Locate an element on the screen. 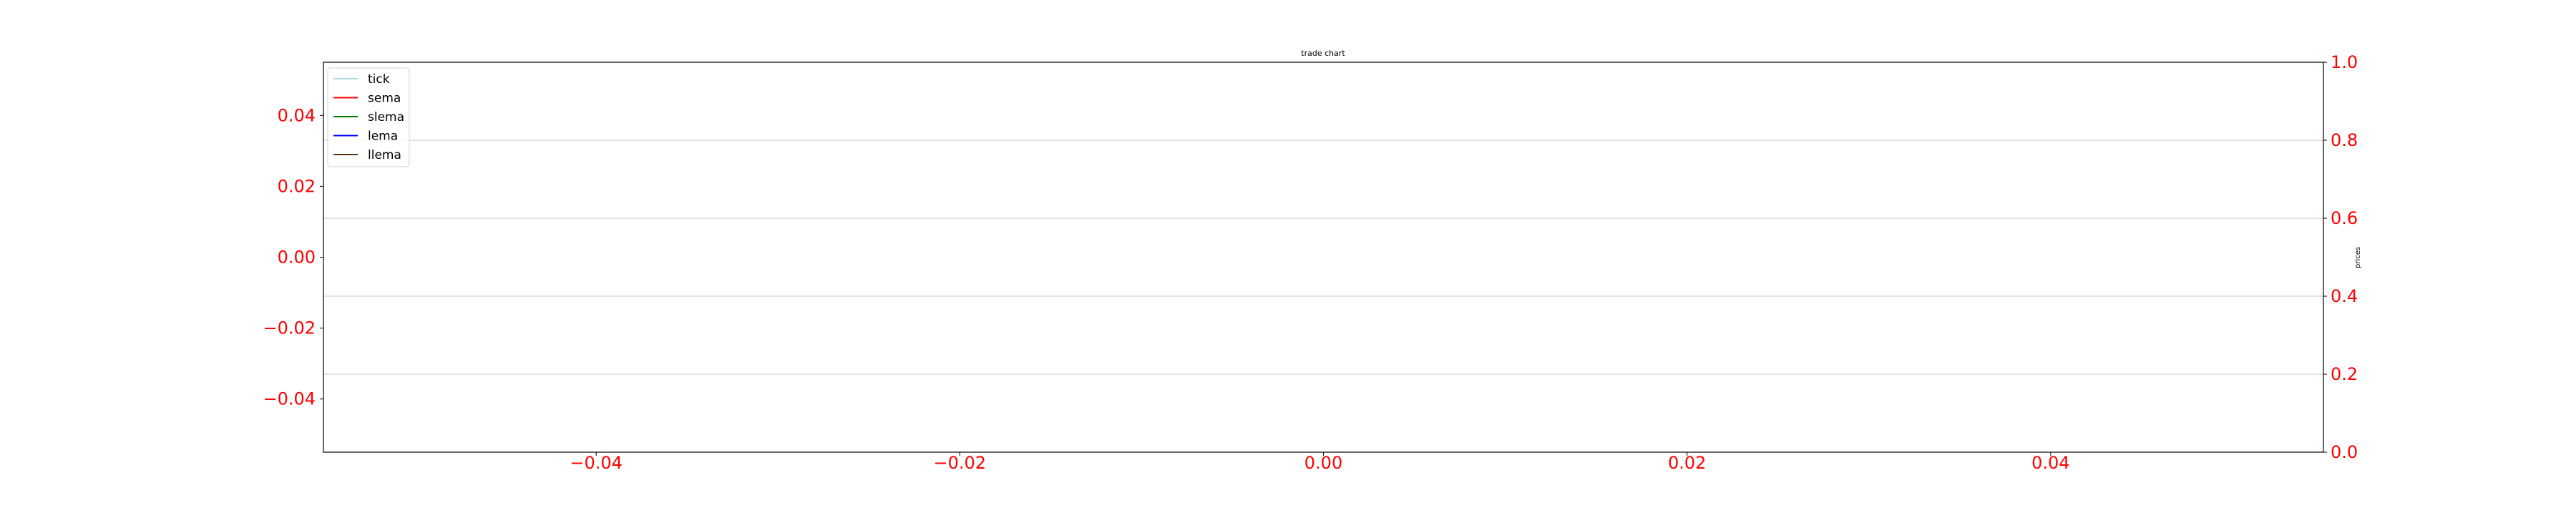 The width and height of the screenshot is (2576, 518). left-y-tick-label: 0.04 is located at coordinates (297, 115).